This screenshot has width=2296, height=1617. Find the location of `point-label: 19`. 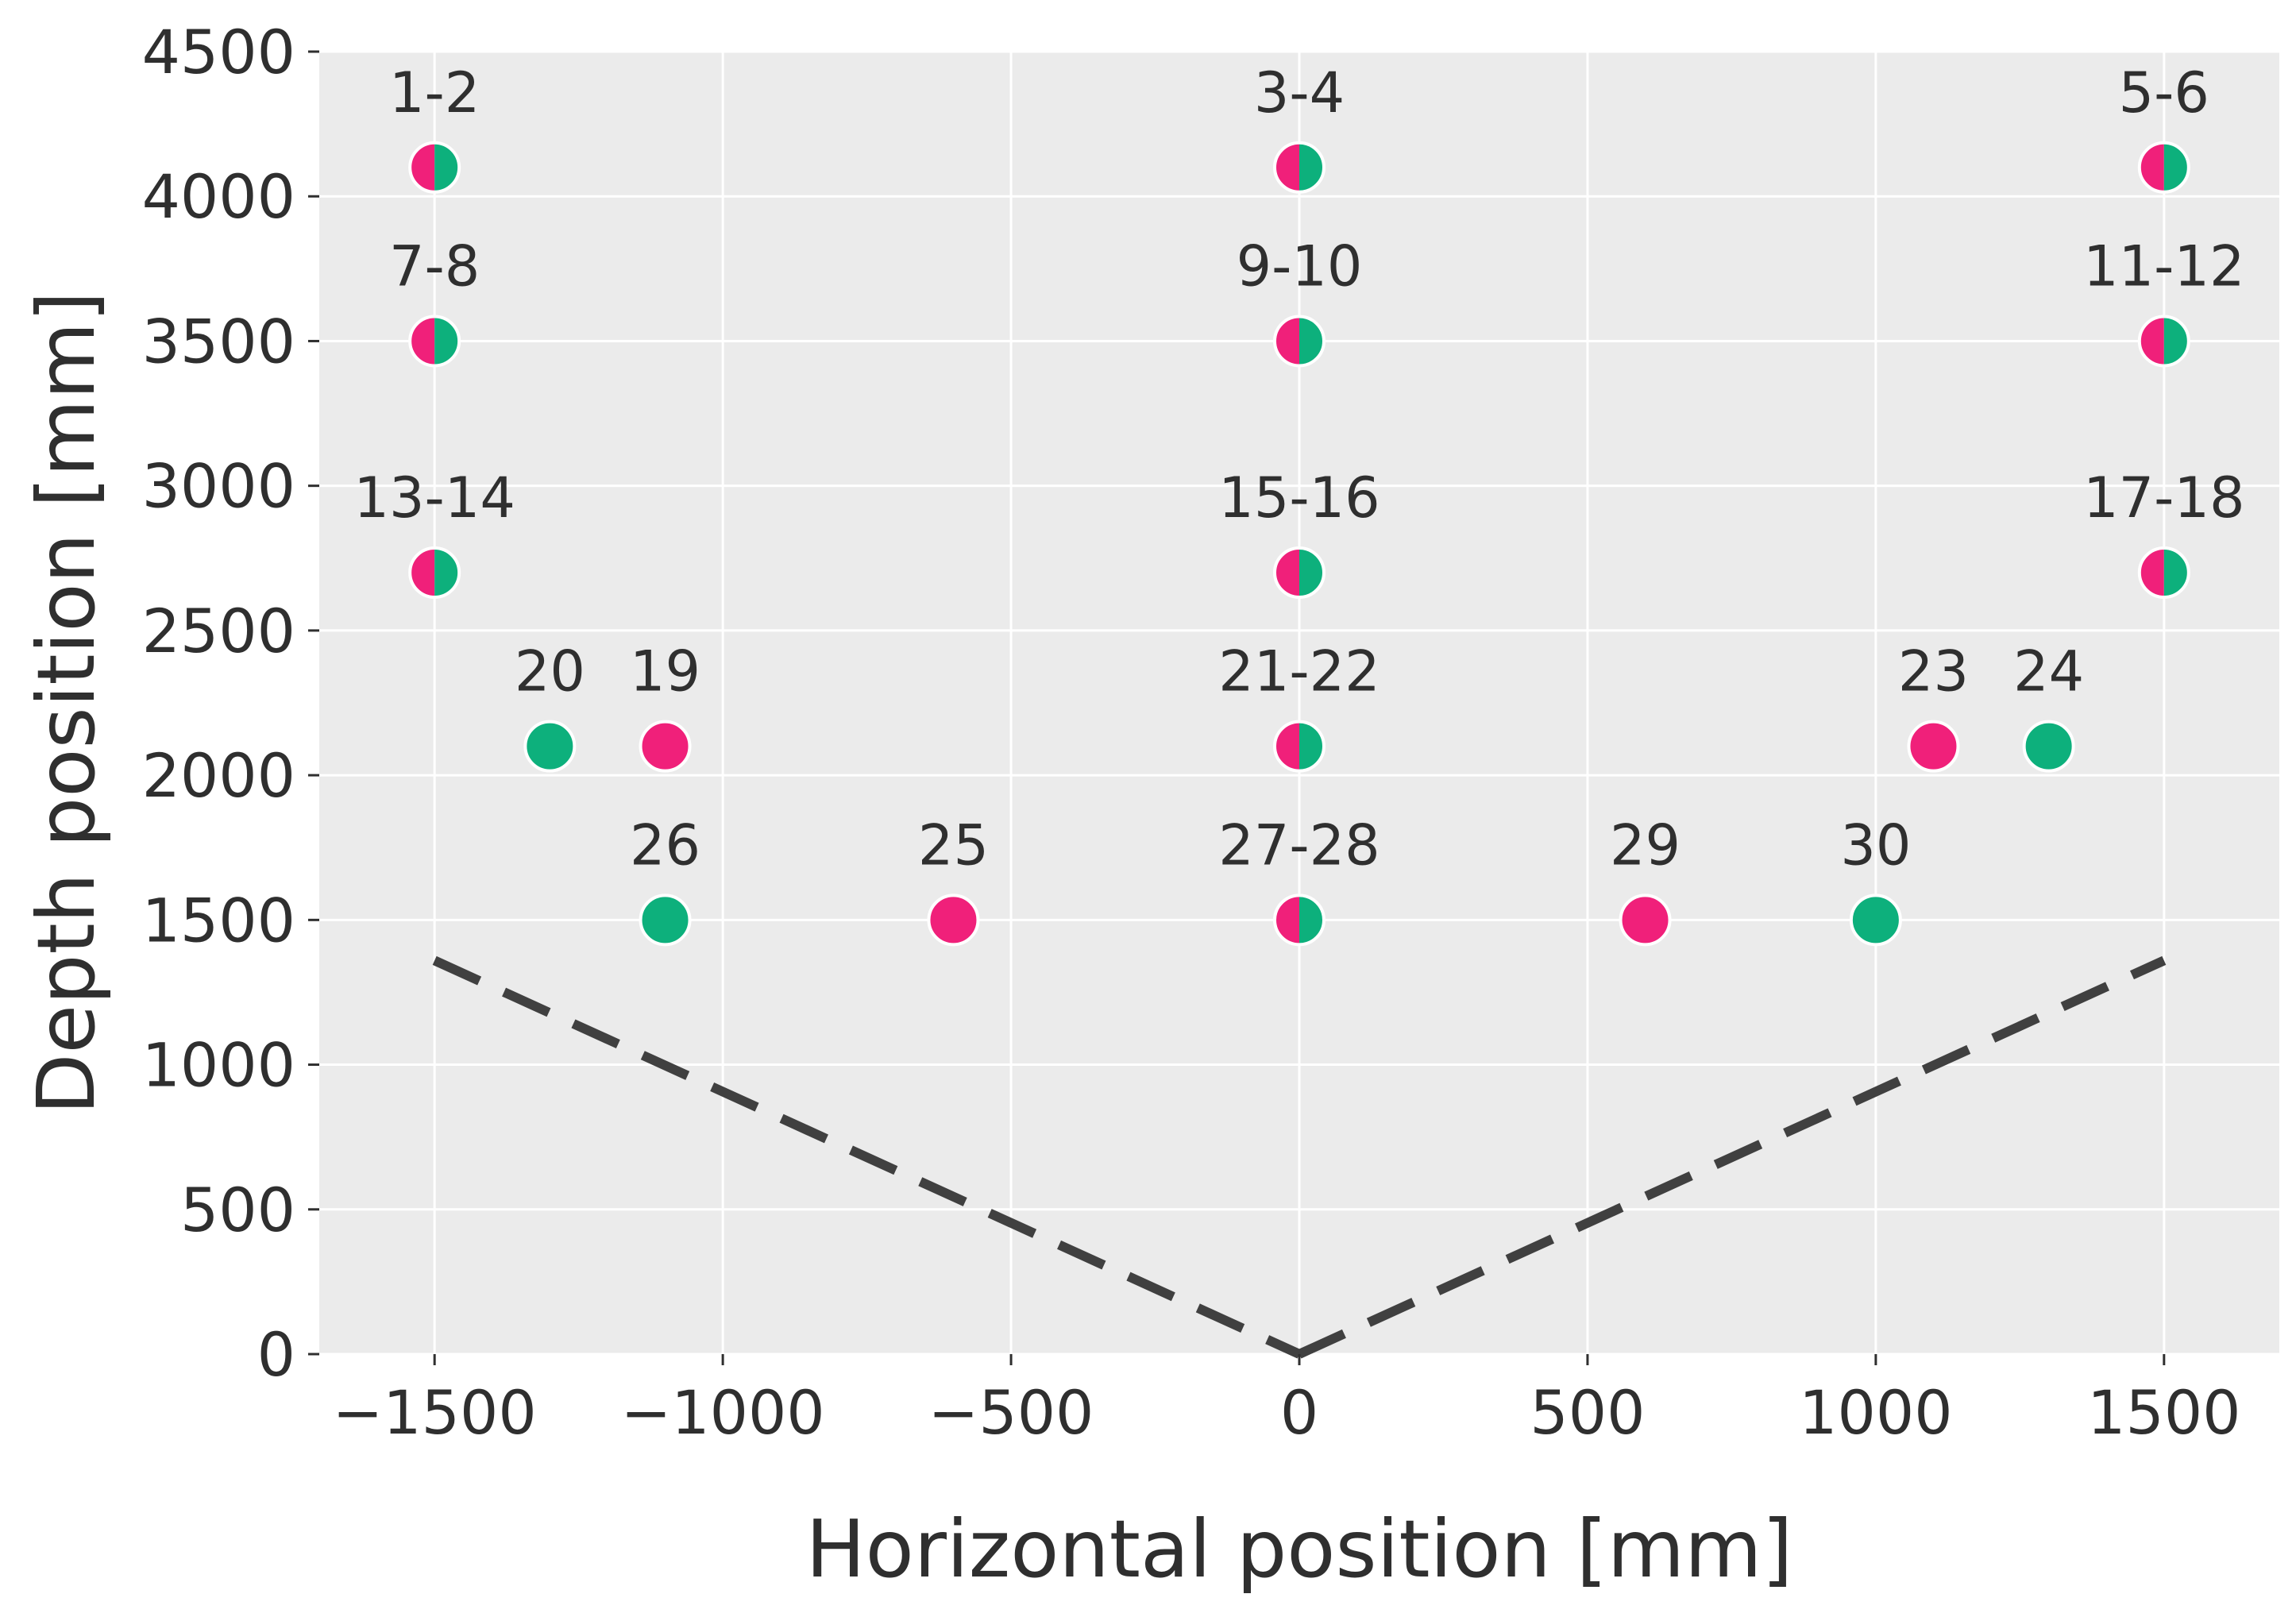

point-label: 19 is located at coordinates (665, 671).